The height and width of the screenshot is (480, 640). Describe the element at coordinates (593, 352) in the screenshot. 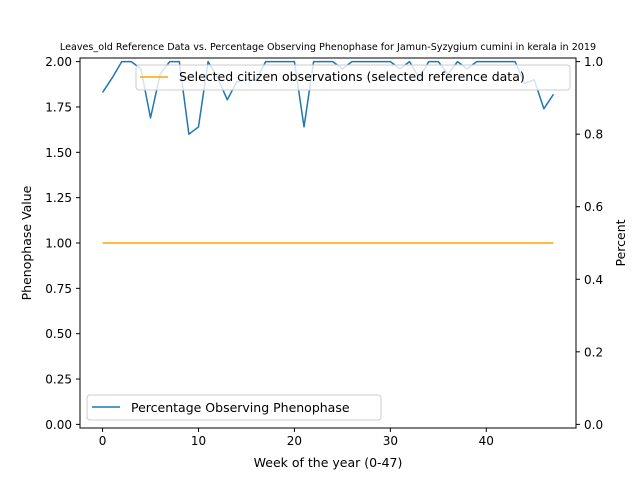

I see `right-y-tick-label: 0.2` at that location.